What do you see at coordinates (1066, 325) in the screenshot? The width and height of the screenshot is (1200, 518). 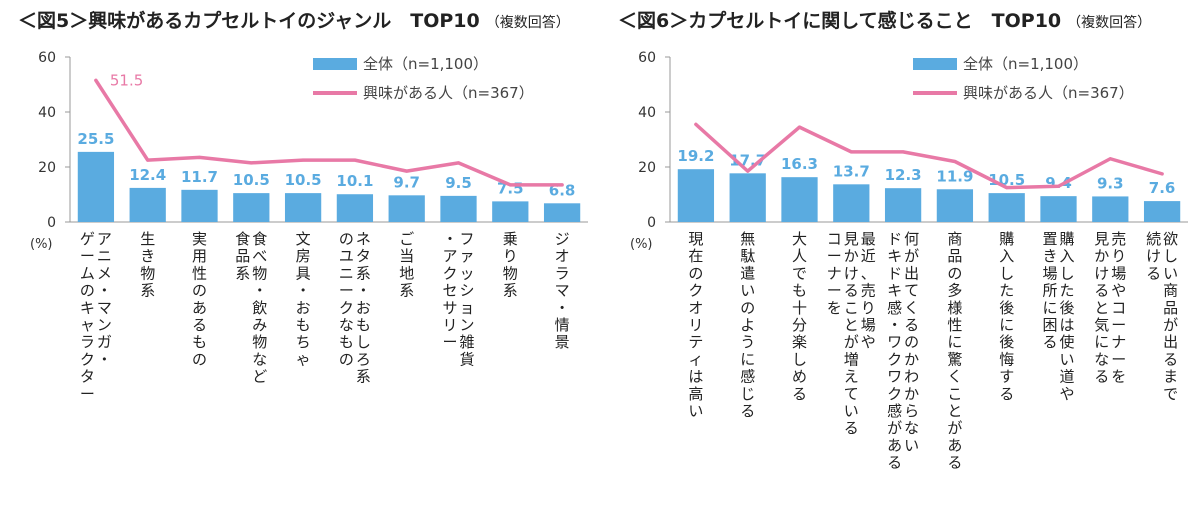 I see `x-tick-char: は` at bounding box center [1066, 325].